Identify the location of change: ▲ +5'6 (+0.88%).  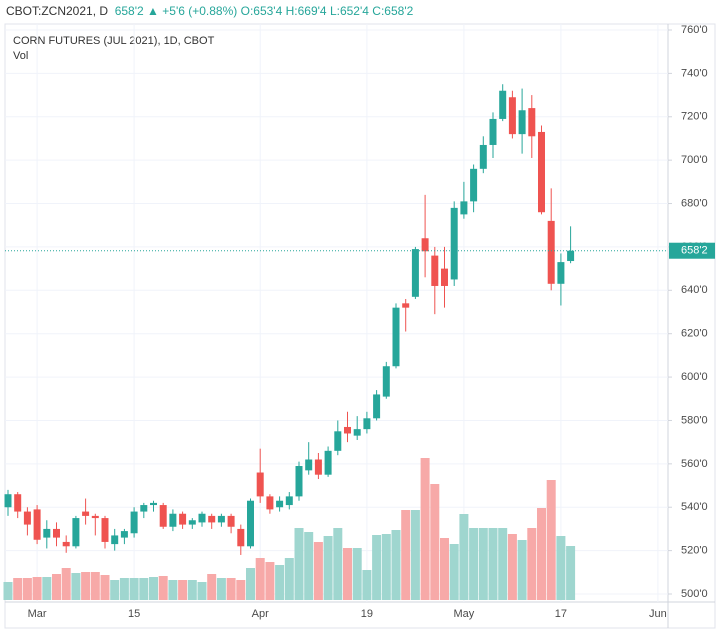
(192, 11).